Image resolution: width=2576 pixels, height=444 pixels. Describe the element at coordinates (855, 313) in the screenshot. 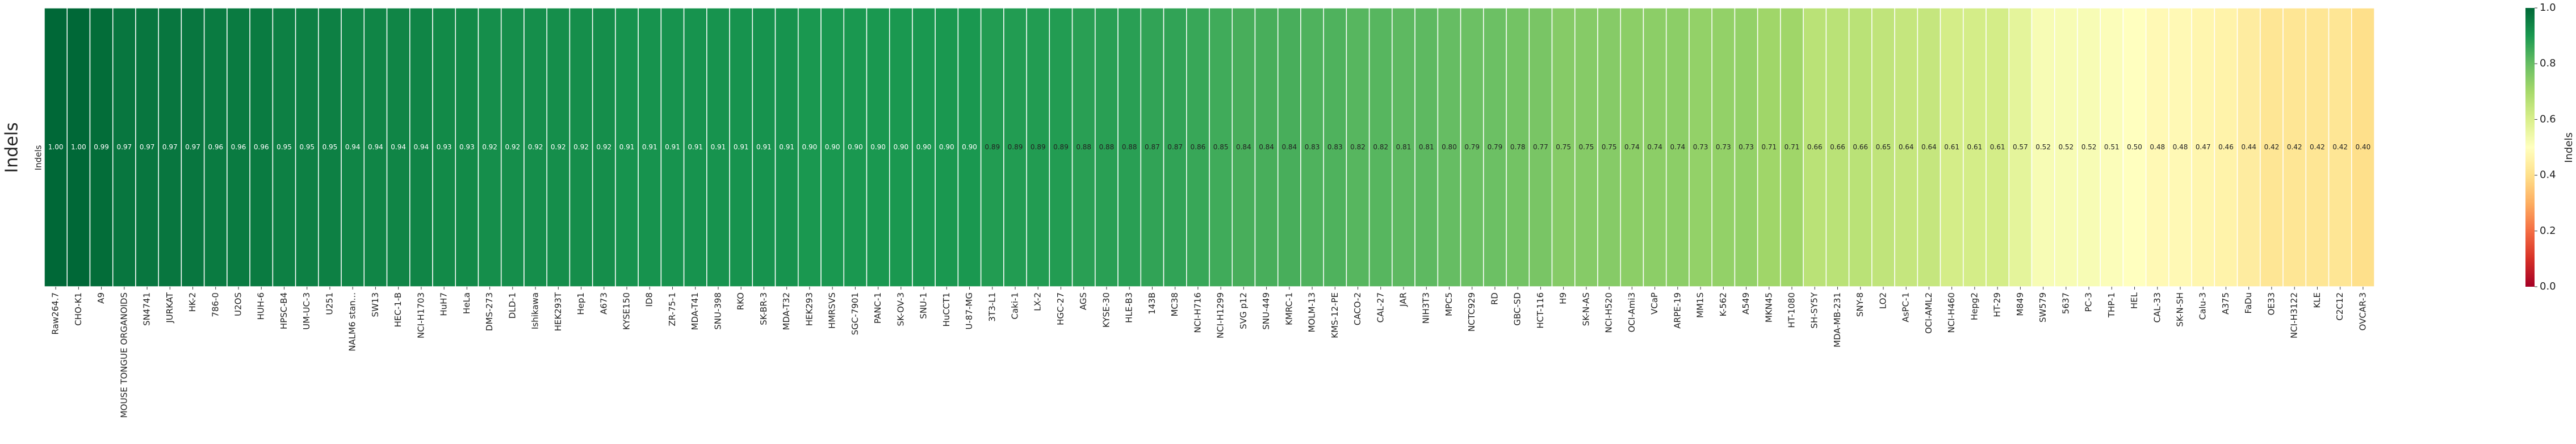

I see `x-tick-label: SGC-7901` at that location.